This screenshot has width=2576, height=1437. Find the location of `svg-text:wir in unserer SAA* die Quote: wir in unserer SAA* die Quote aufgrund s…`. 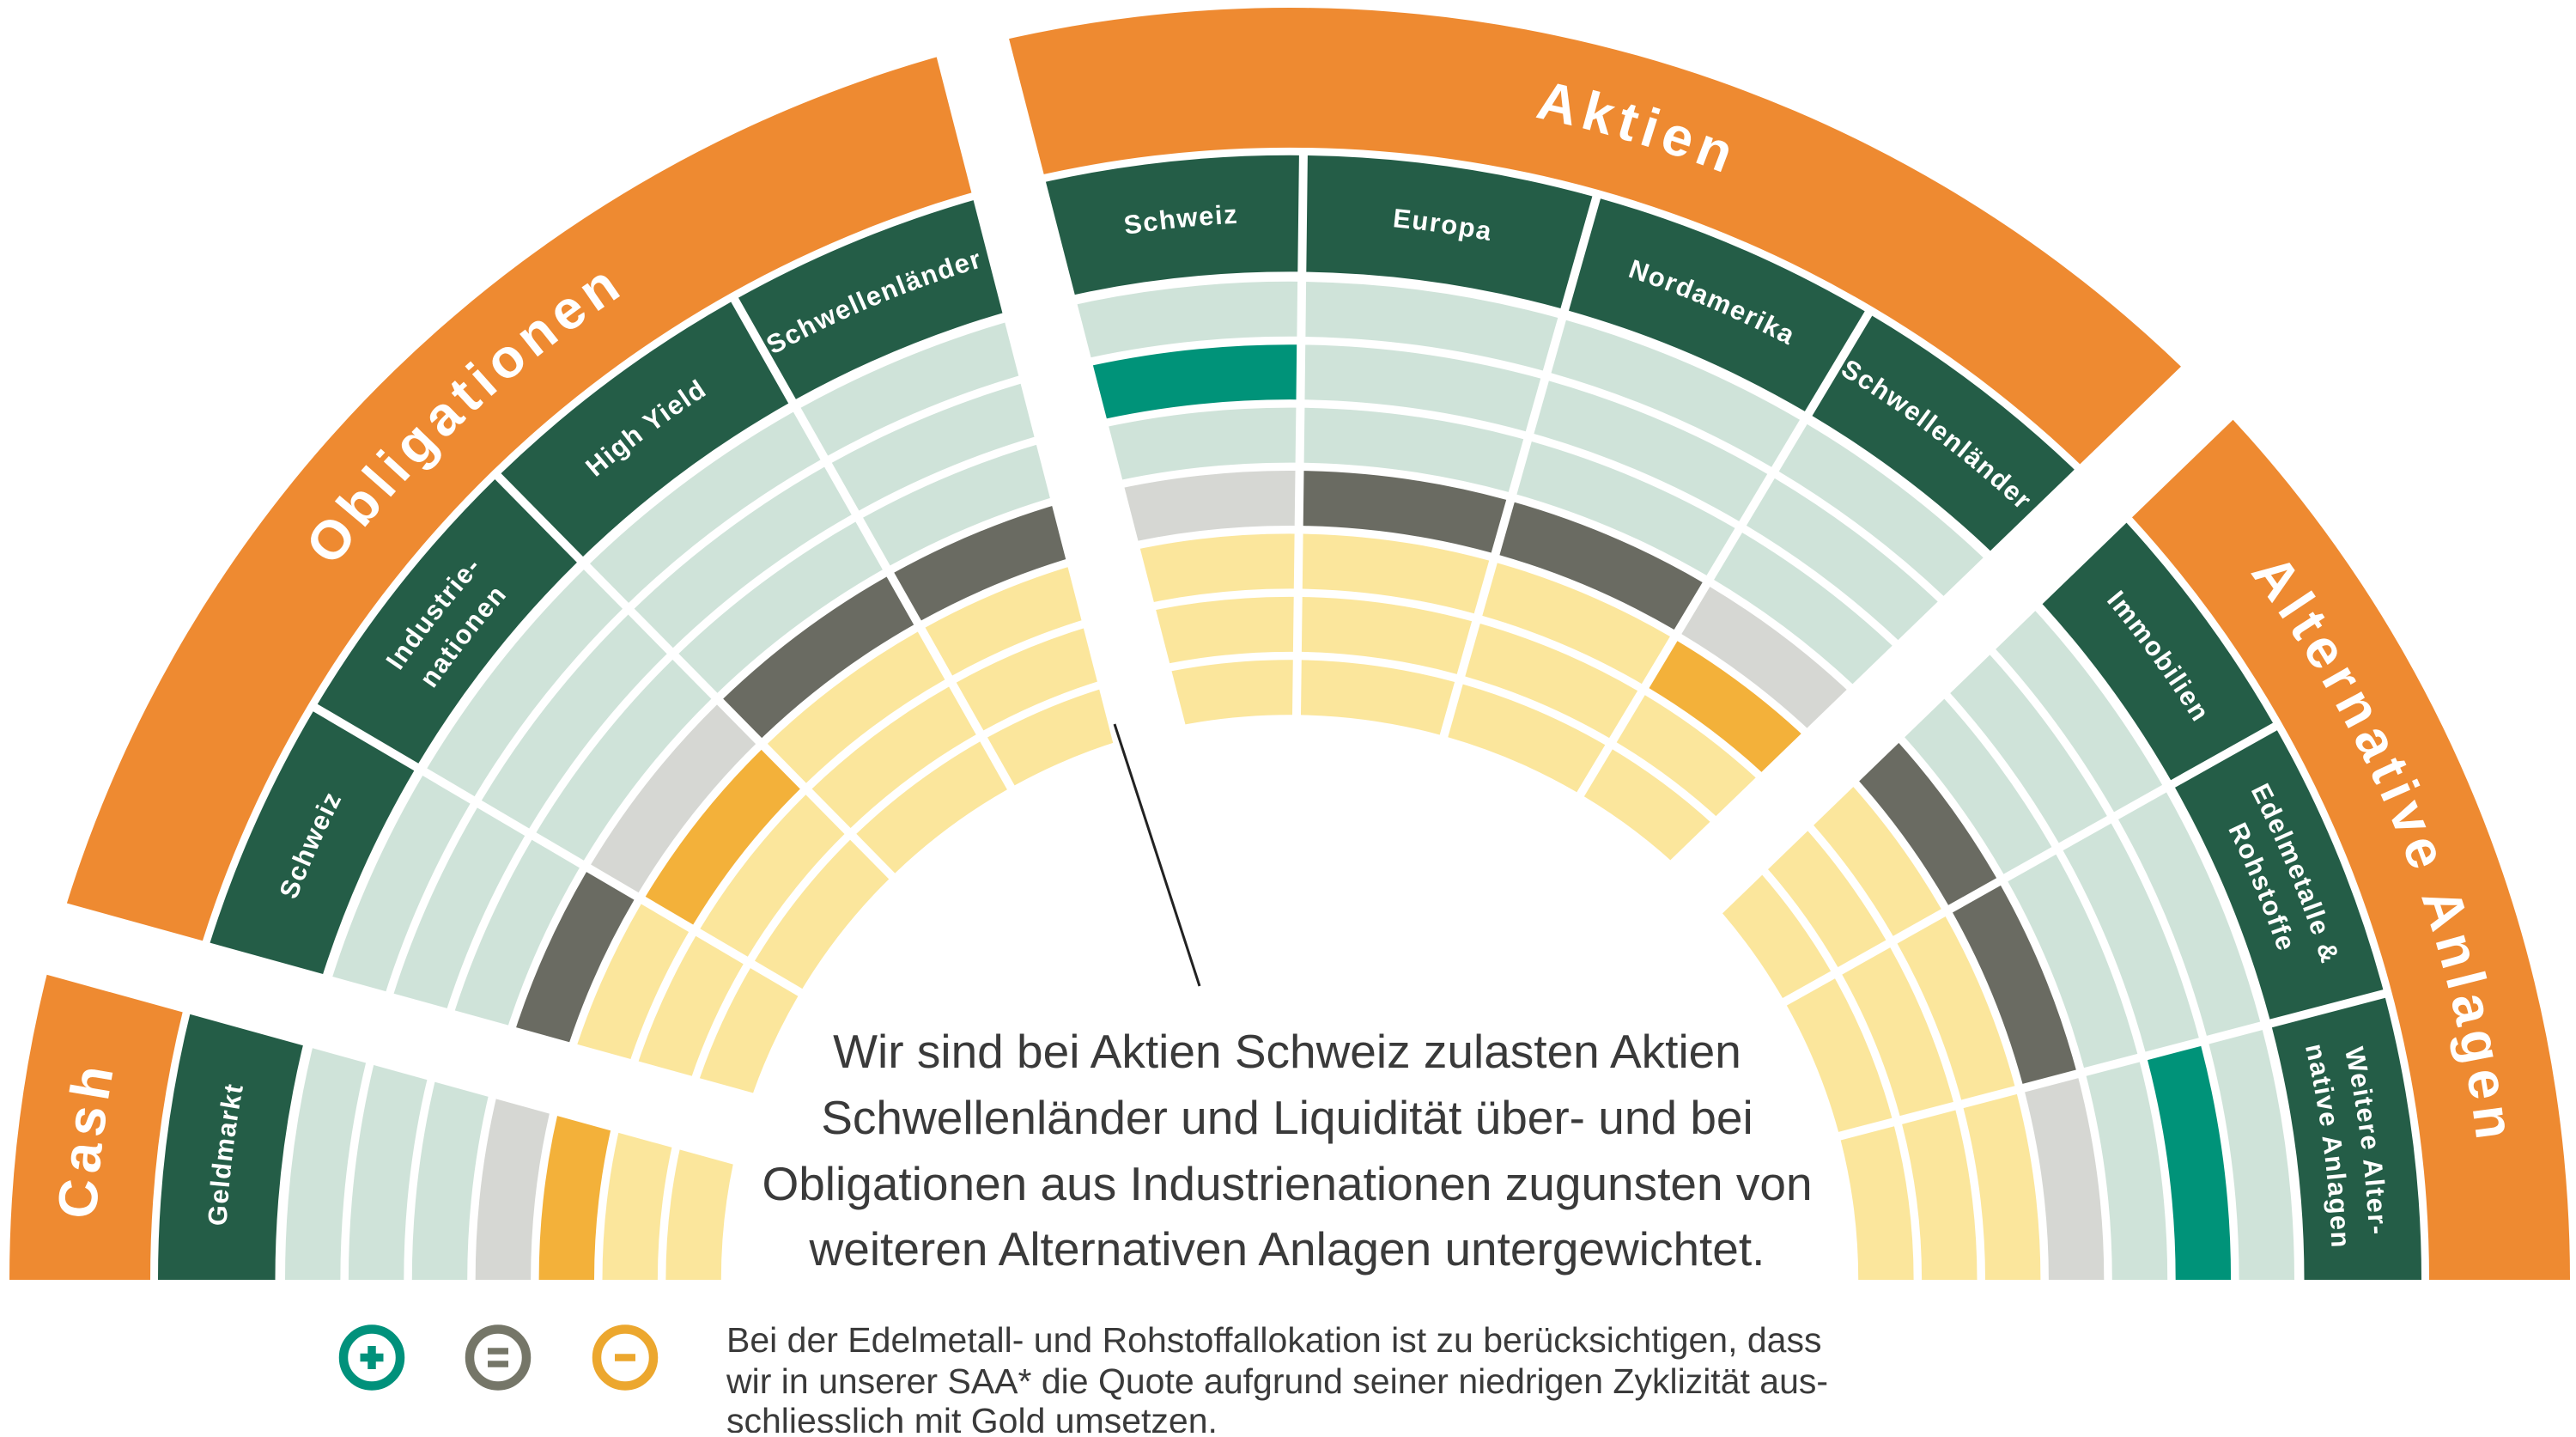

svg-text:wir in unserer SAA* die Quote: wir in unserer SAA* die Quote aufgrund s… is located at coordinates (1277, 1381).